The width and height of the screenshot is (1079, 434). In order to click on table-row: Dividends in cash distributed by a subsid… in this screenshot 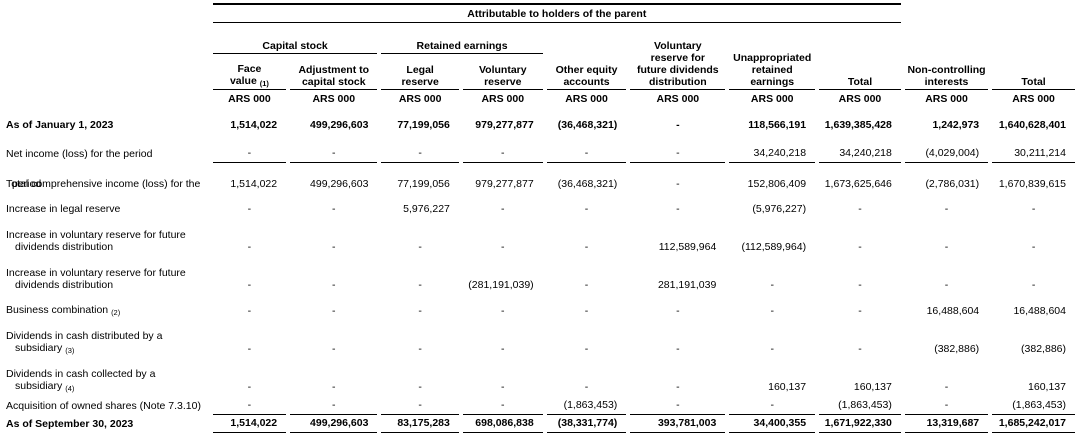, I will do `click(539, 339)`.